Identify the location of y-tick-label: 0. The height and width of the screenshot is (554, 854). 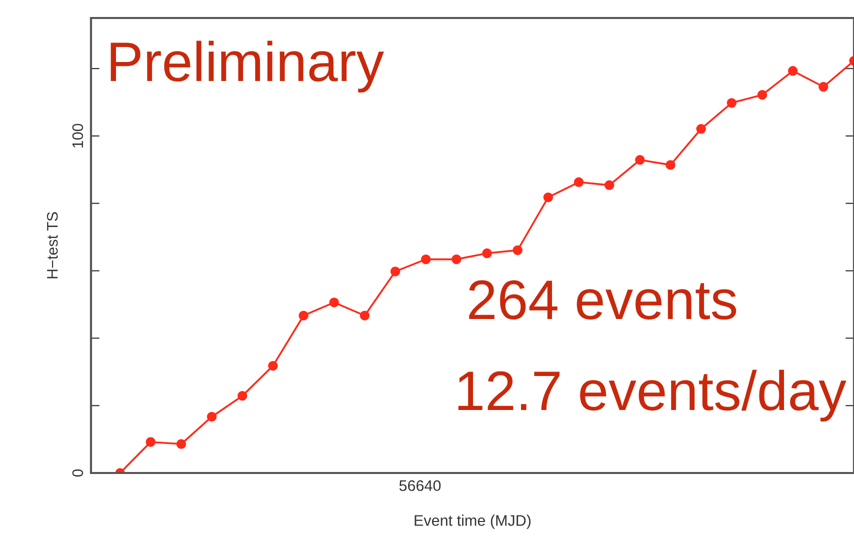
(78, 473).